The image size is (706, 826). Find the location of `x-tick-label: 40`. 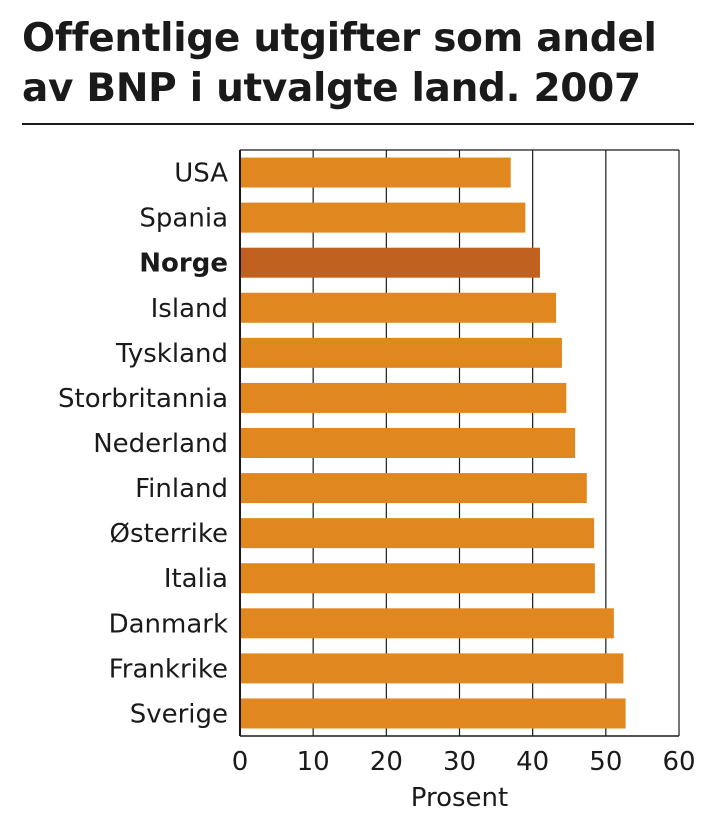

x-tick-label: 40 is located at coordinates (532, 762).